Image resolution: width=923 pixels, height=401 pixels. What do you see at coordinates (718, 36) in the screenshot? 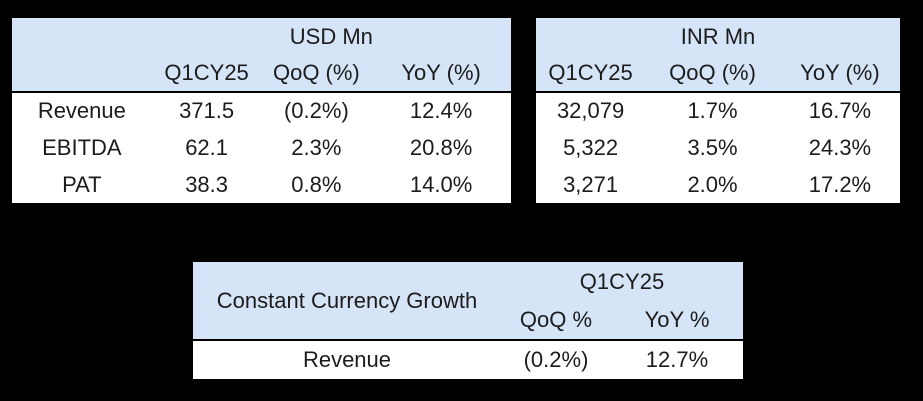
I see `inr-table-title: INR Mn` at bounding box center [718, 36].